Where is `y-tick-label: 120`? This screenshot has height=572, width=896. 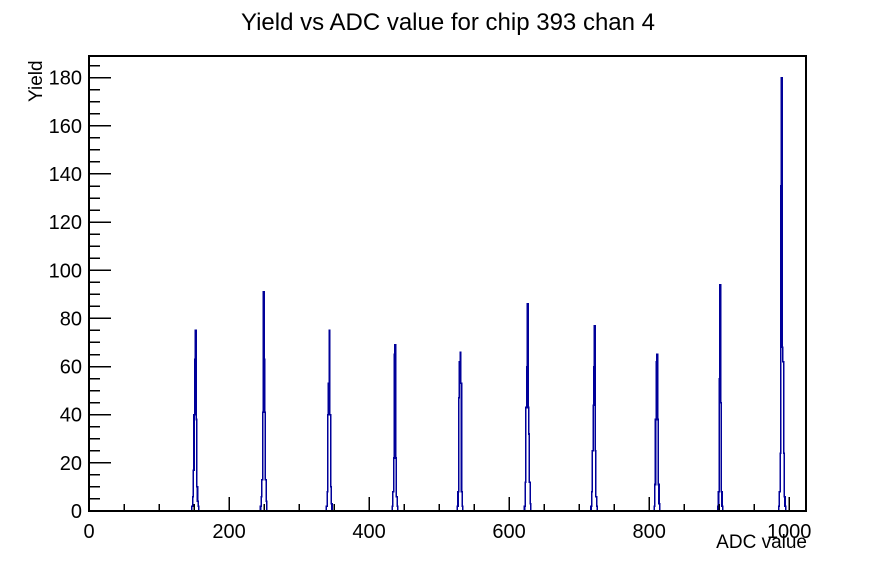 y-tick-label: 120 is located at coordinates (65, 223).